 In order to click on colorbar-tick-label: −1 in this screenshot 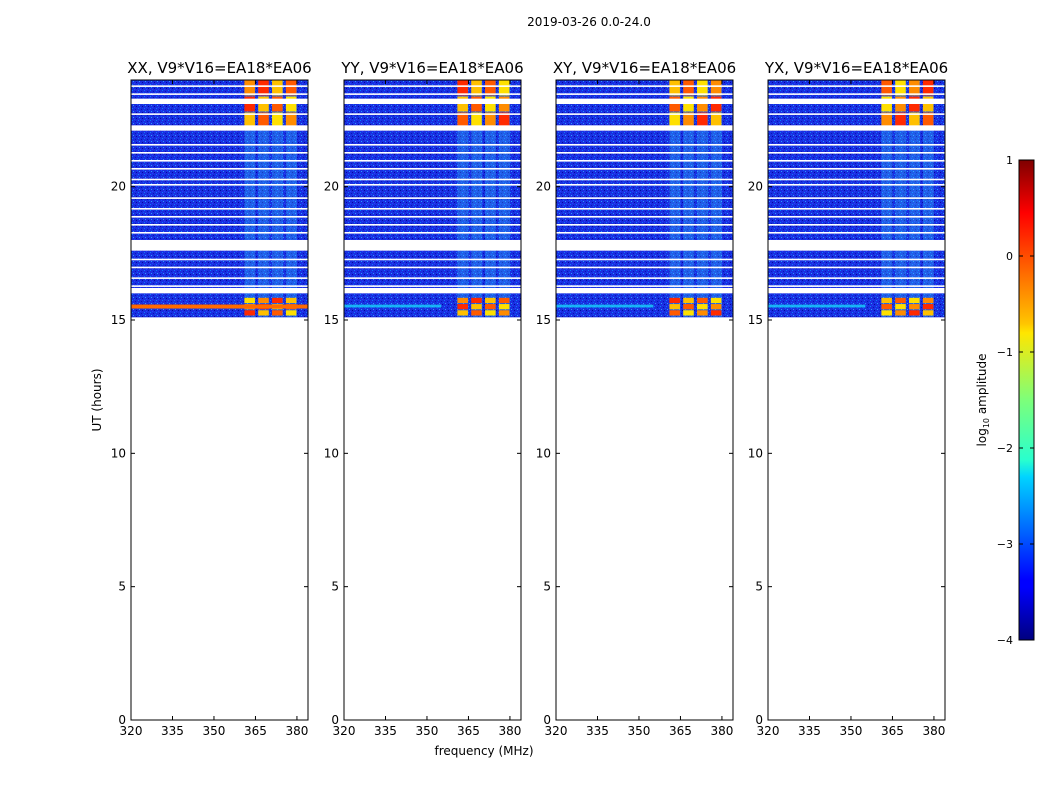, I will do `click(1005, 352)`.